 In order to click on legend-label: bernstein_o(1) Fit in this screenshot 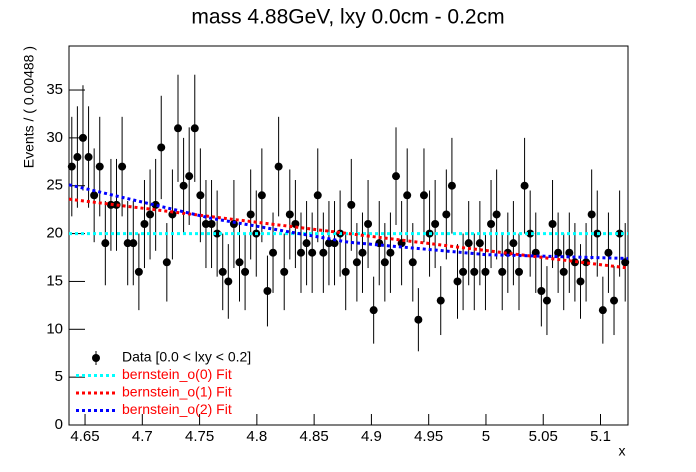, I will do `click(177, 392)`.